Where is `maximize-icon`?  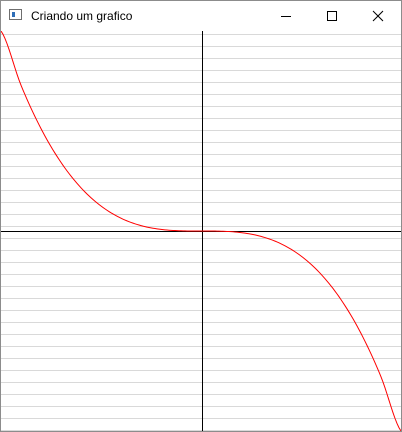 maximize-icon is located at coordinates (332, 16).